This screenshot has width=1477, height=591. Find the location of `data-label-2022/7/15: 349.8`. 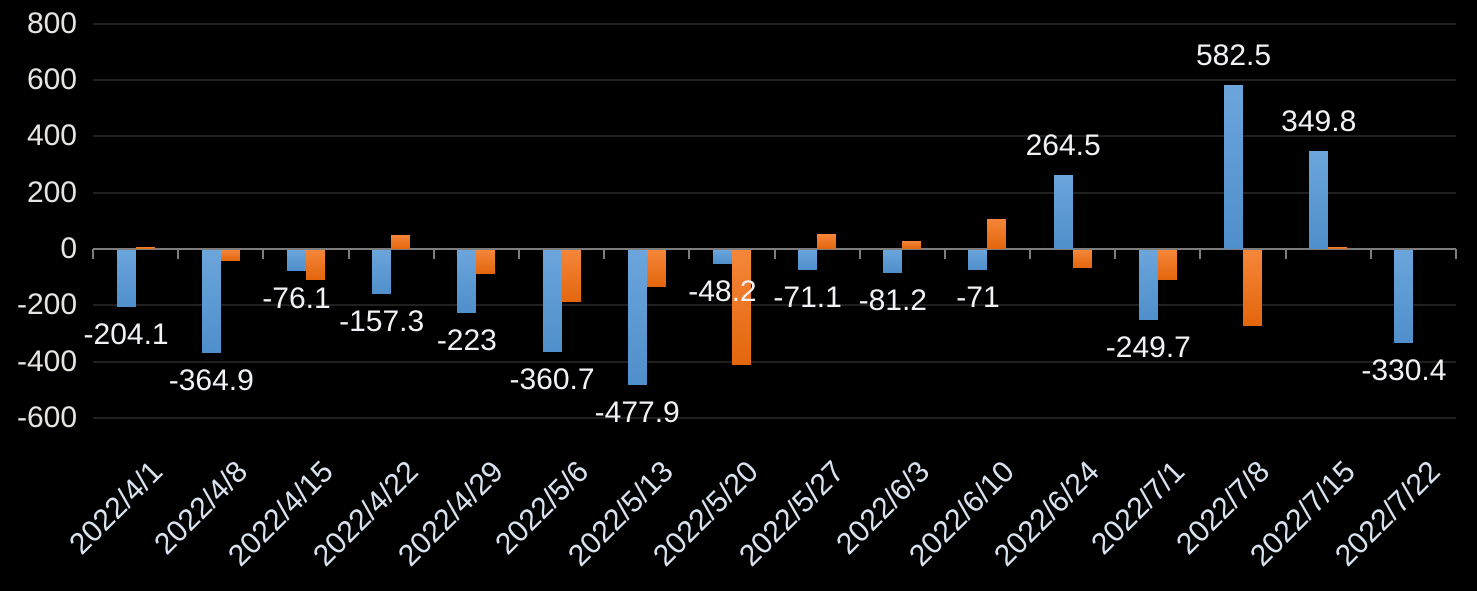

data-label-2022/7/15: 349.8 is located at coordinates (1319, 121).